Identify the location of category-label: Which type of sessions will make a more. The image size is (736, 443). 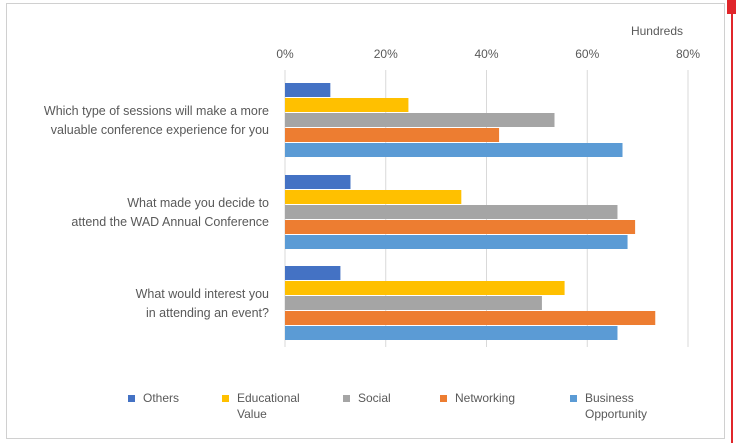
(156, 111).